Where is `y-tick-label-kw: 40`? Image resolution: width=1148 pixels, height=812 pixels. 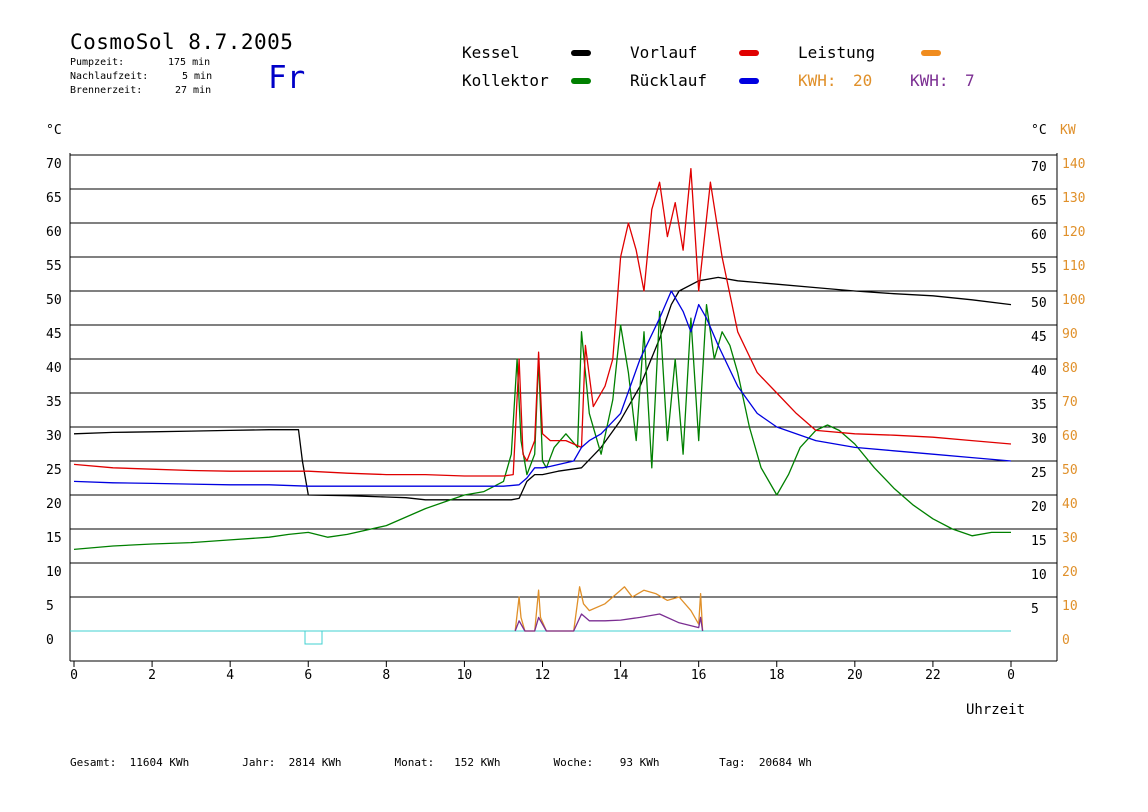
y-tick-label-kw: 40 is located at coordinates (1070, 504).